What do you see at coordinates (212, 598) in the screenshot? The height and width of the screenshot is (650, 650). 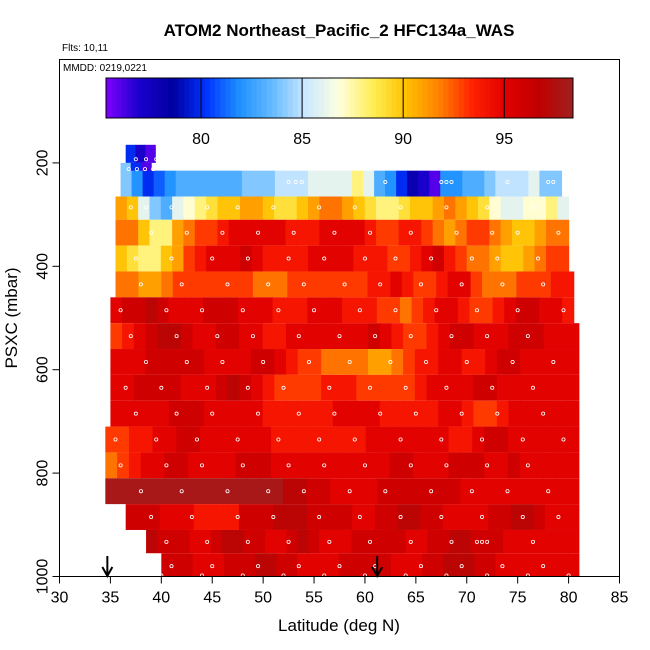 I see `x-tick-label: 45` at bounding box center [212, 598].